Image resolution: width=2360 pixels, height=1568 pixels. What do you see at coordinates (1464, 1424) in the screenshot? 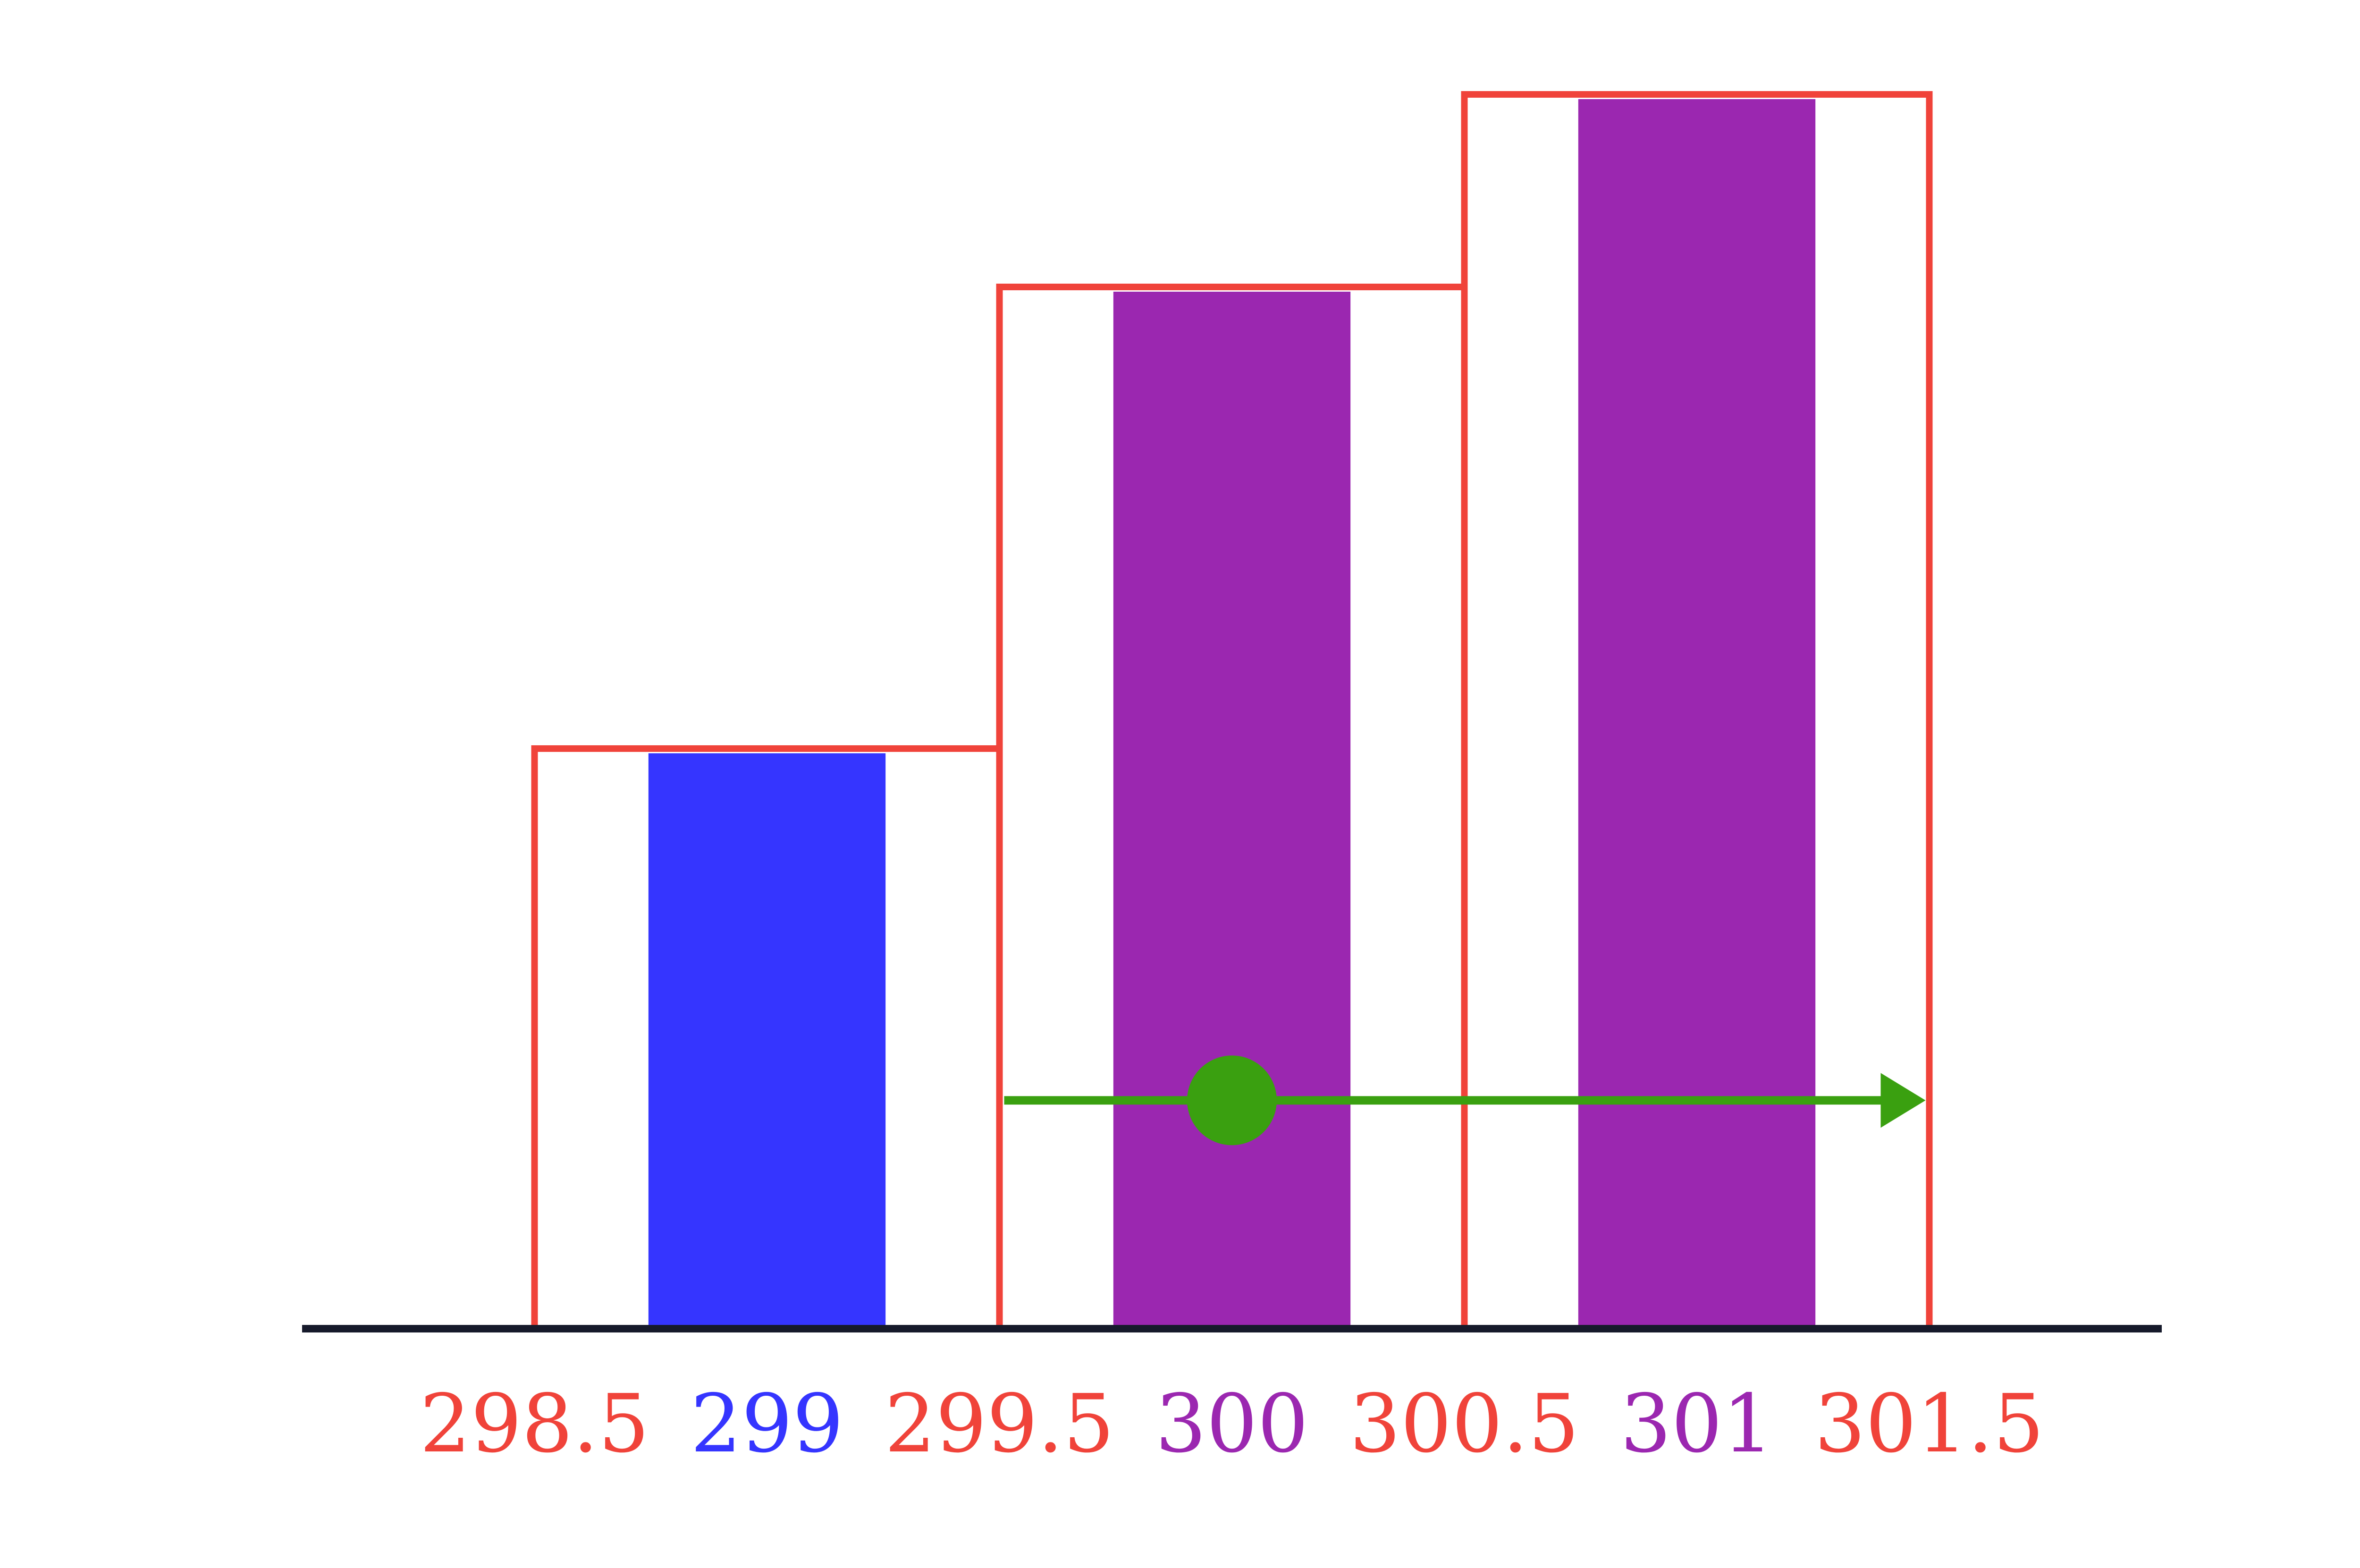
I see `tick-label-300.5: 300.5` at bounding box center [1464, 1424].